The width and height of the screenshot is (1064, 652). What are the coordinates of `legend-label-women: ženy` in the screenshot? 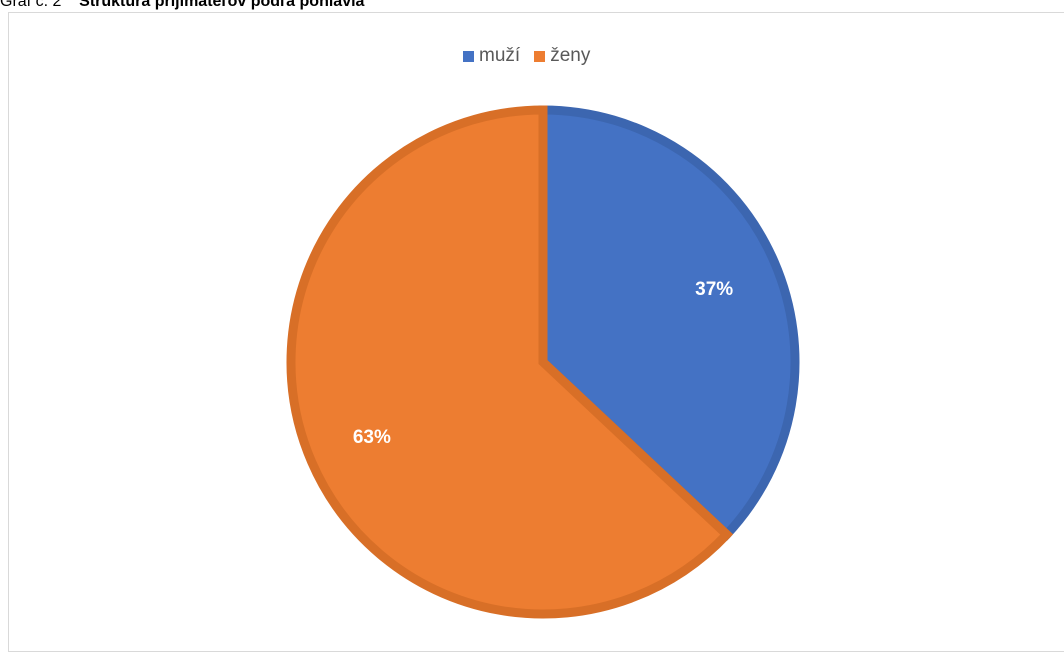 It's located at (570, 55).